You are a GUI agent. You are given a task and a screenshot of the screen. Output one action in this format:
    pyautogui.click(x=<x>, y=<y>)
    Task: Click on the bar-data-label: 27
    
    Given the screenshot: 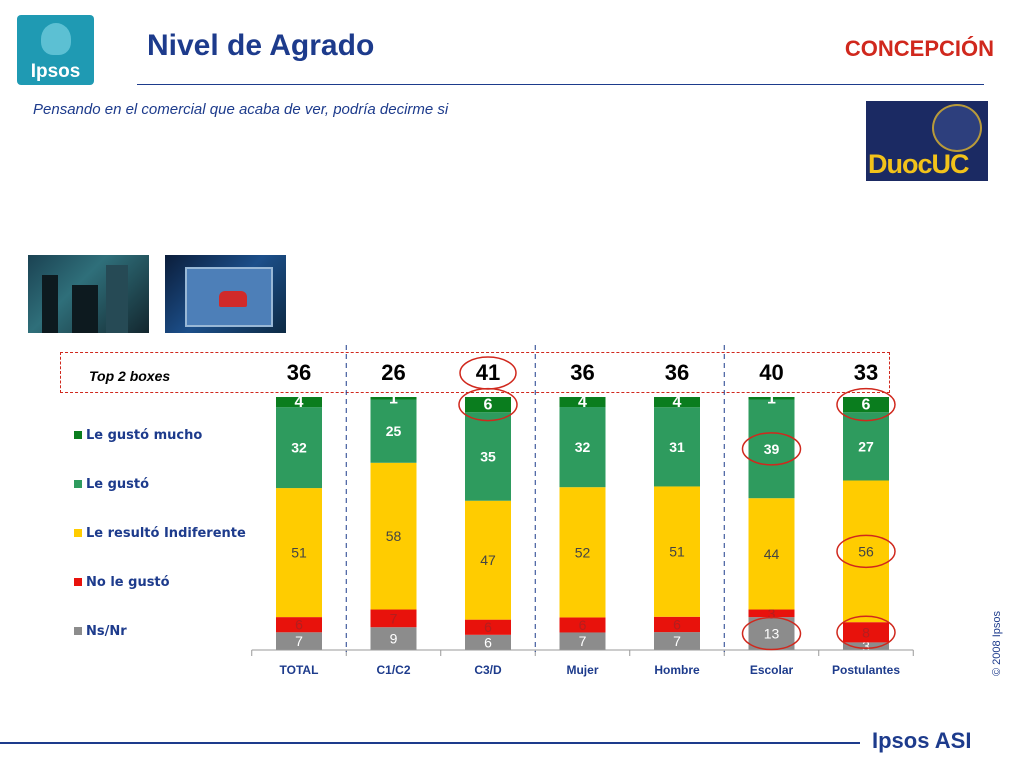 What is the action you would take?
    pyautogui.click(x=866, y=446)
    